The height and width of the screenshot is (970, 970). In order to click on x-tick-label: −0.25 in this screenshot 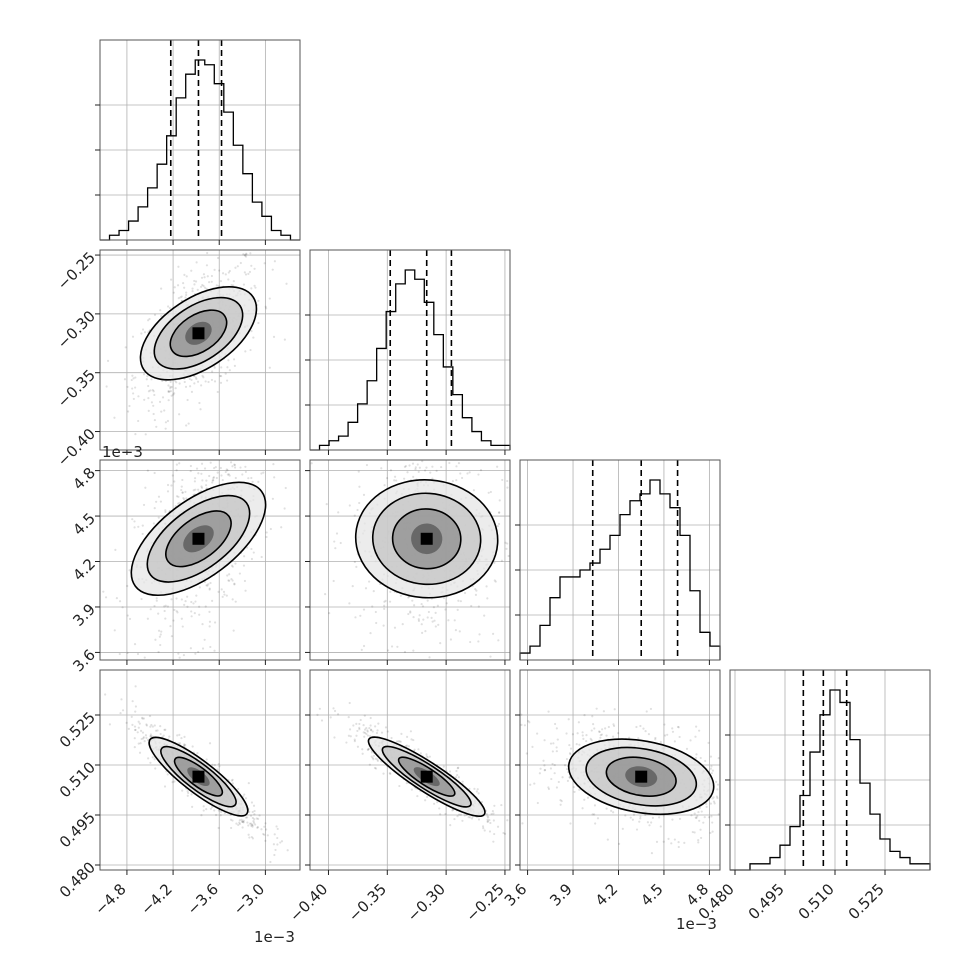, I will do `click(485, 902)`.